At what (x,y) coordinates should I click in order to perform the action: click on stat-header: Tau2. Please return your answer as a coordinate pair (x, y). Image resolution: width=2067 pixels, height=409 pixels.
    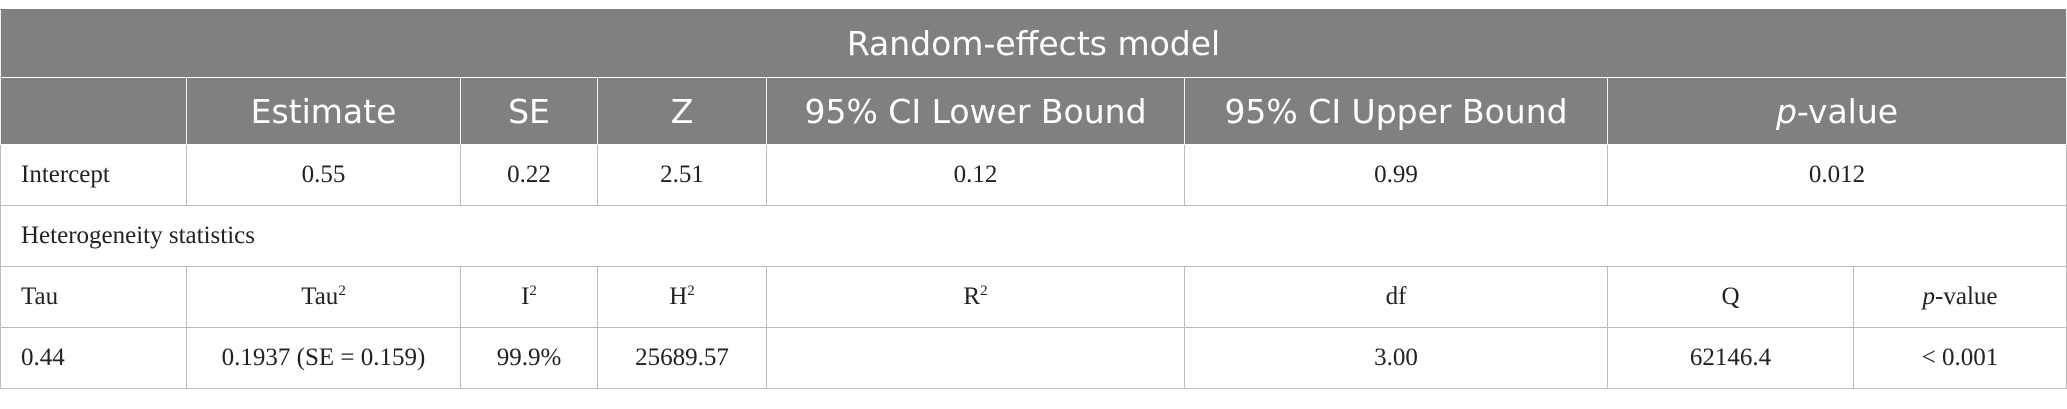
    Looking at the image, I should click on (323, 297).